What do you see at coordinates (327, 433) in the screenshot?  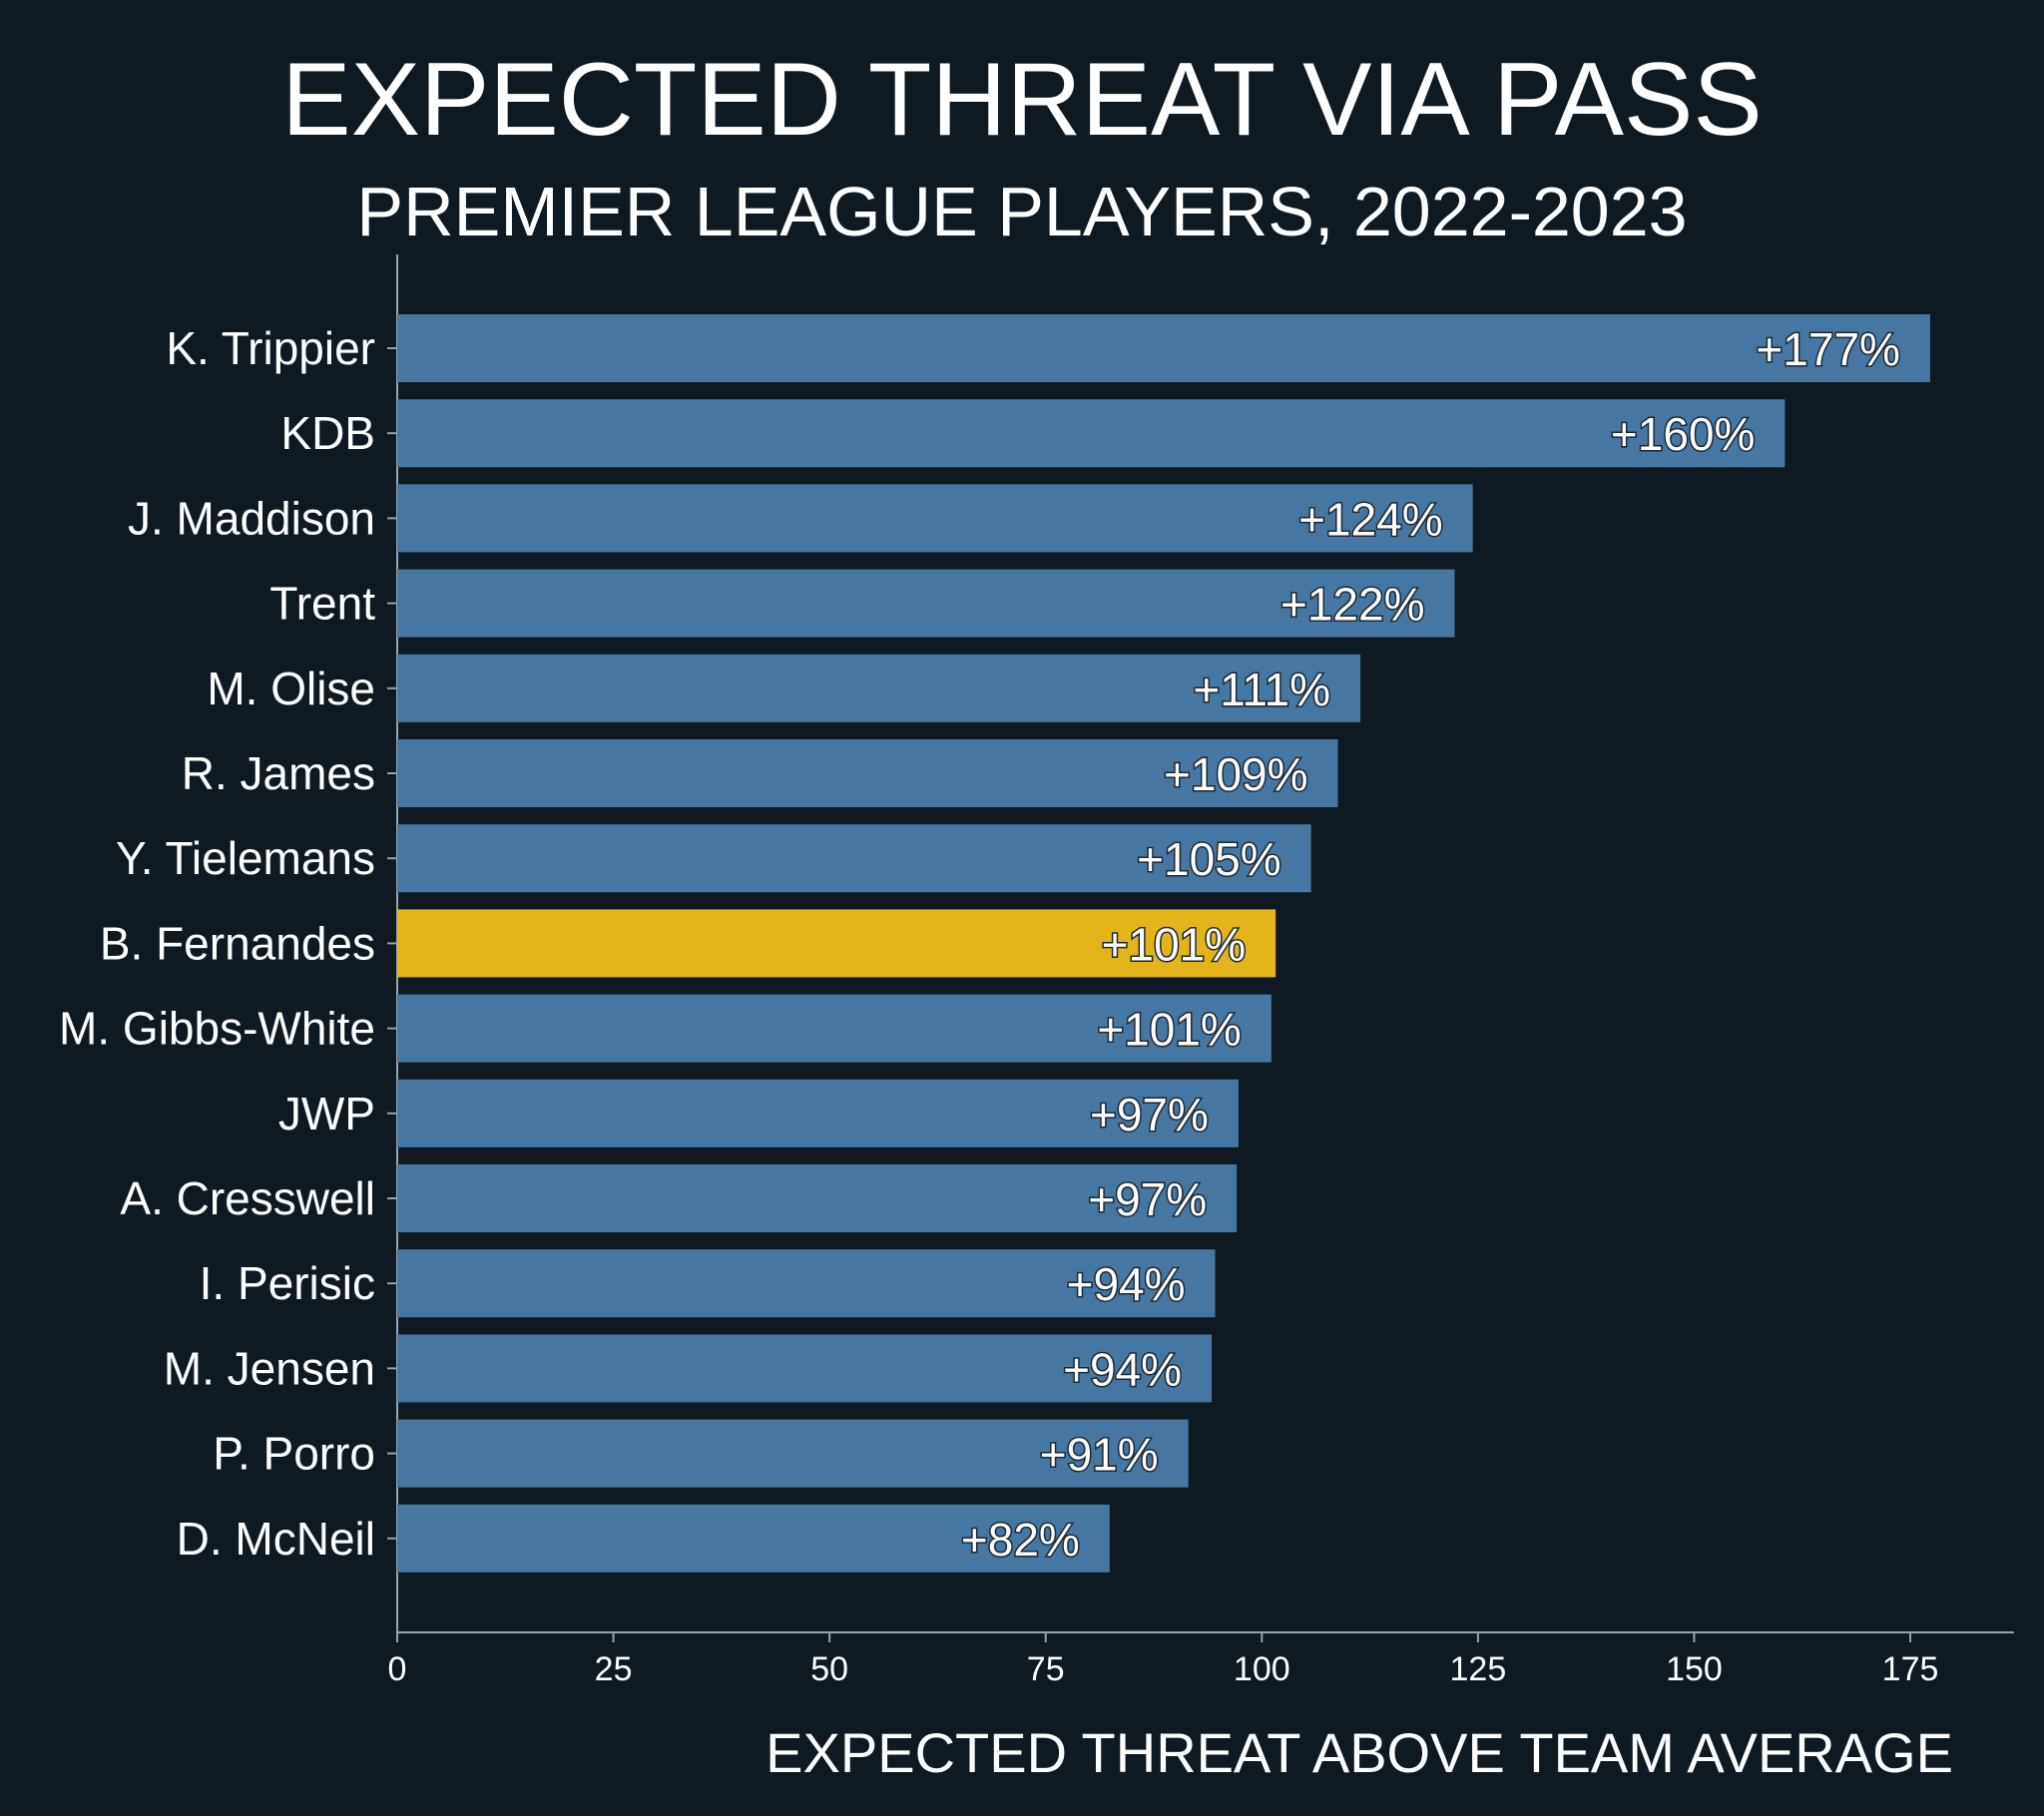 I see `category-label: KDB` at bounding box center [327, 433].